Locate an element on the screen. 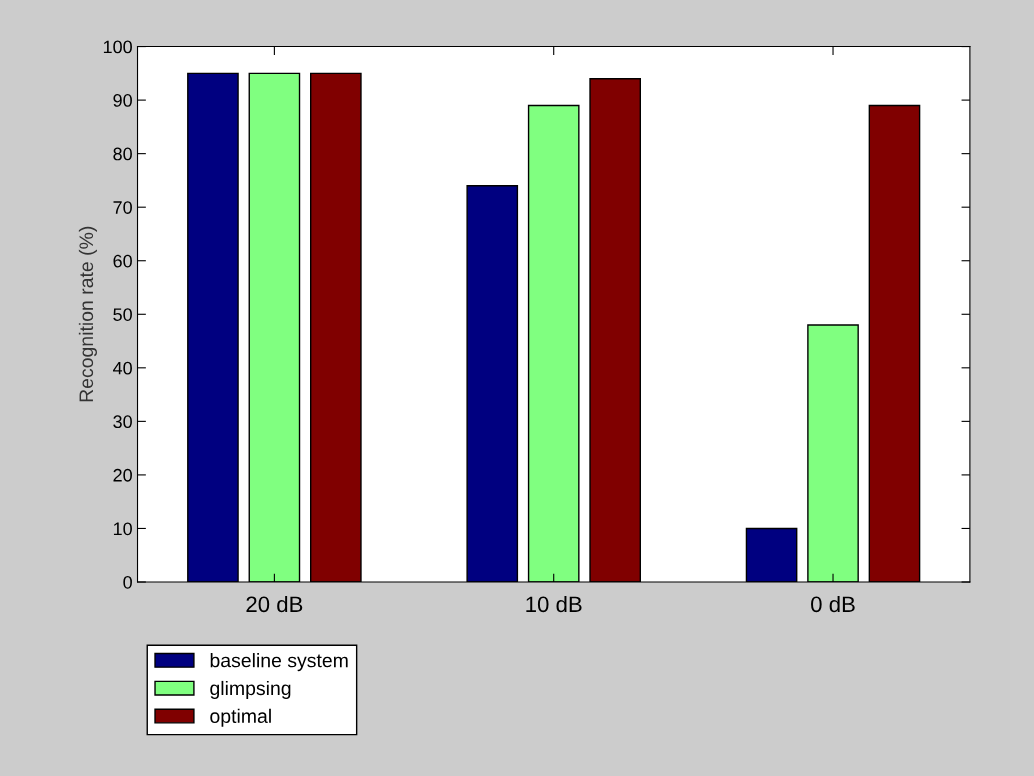 The width and height of the screenshot is (1034, 776). y-tick-label: 80 is located at coordinates (122, 154).